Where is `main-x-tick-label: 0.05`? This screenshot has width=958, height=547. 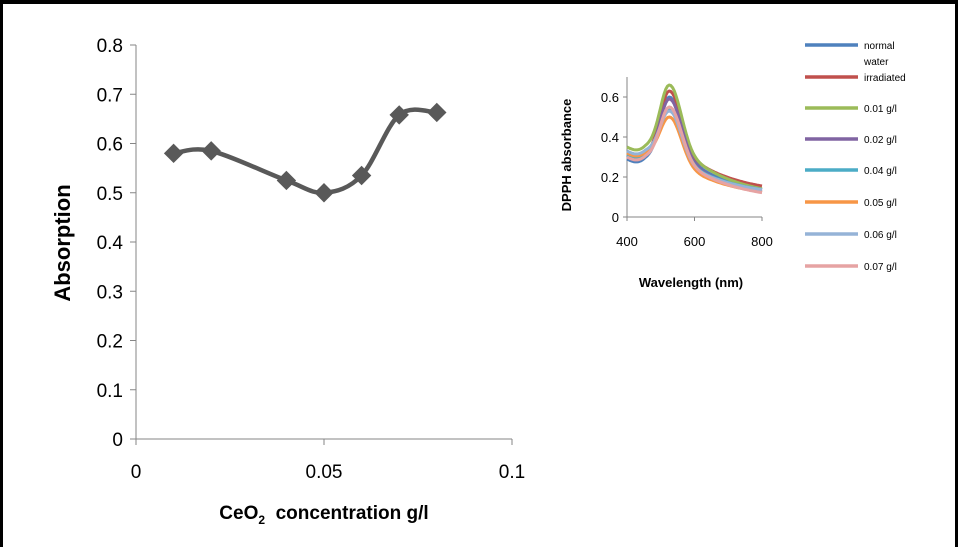 main-x-tick-label: 0.05 is located at coordinates (324, 472).